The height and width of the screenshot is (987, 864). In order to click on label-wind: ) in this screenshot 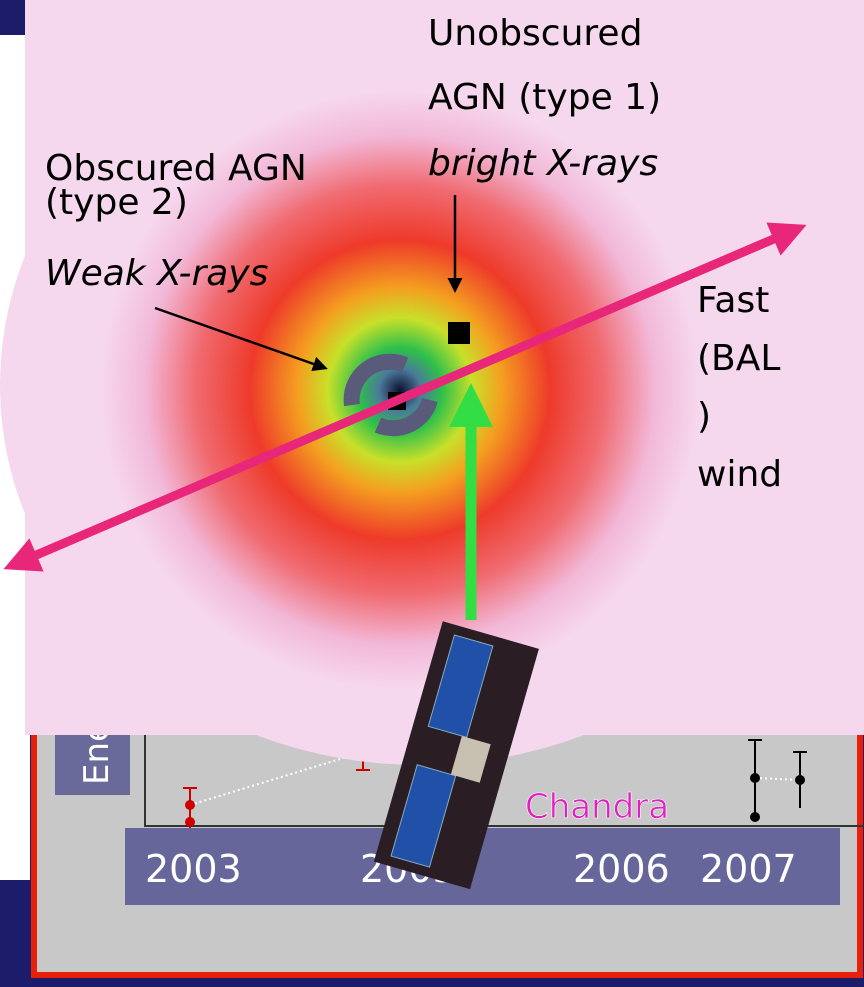, I will do `click(704, 416)`.